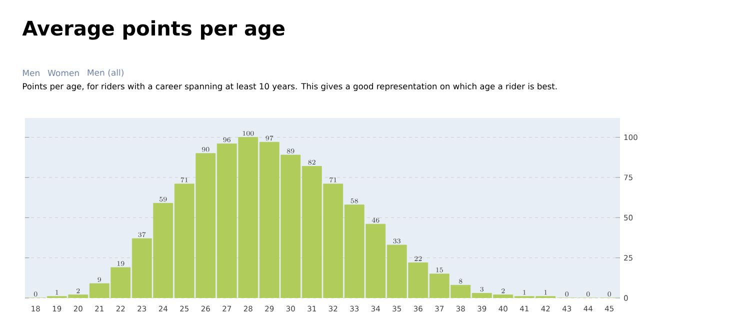 The height and width of the screenshot is (335, 749). What do you see at coordinates (106, 73) in the screenshot?
I see `text: Men (all)` at bounding box center [106, 73].